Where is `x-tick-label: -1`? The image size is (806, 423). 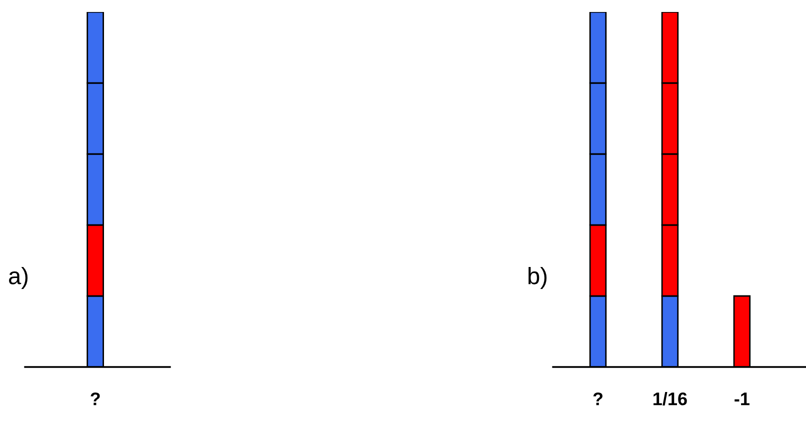
x-tick-label: -1 is located at coordinates (742, 399).